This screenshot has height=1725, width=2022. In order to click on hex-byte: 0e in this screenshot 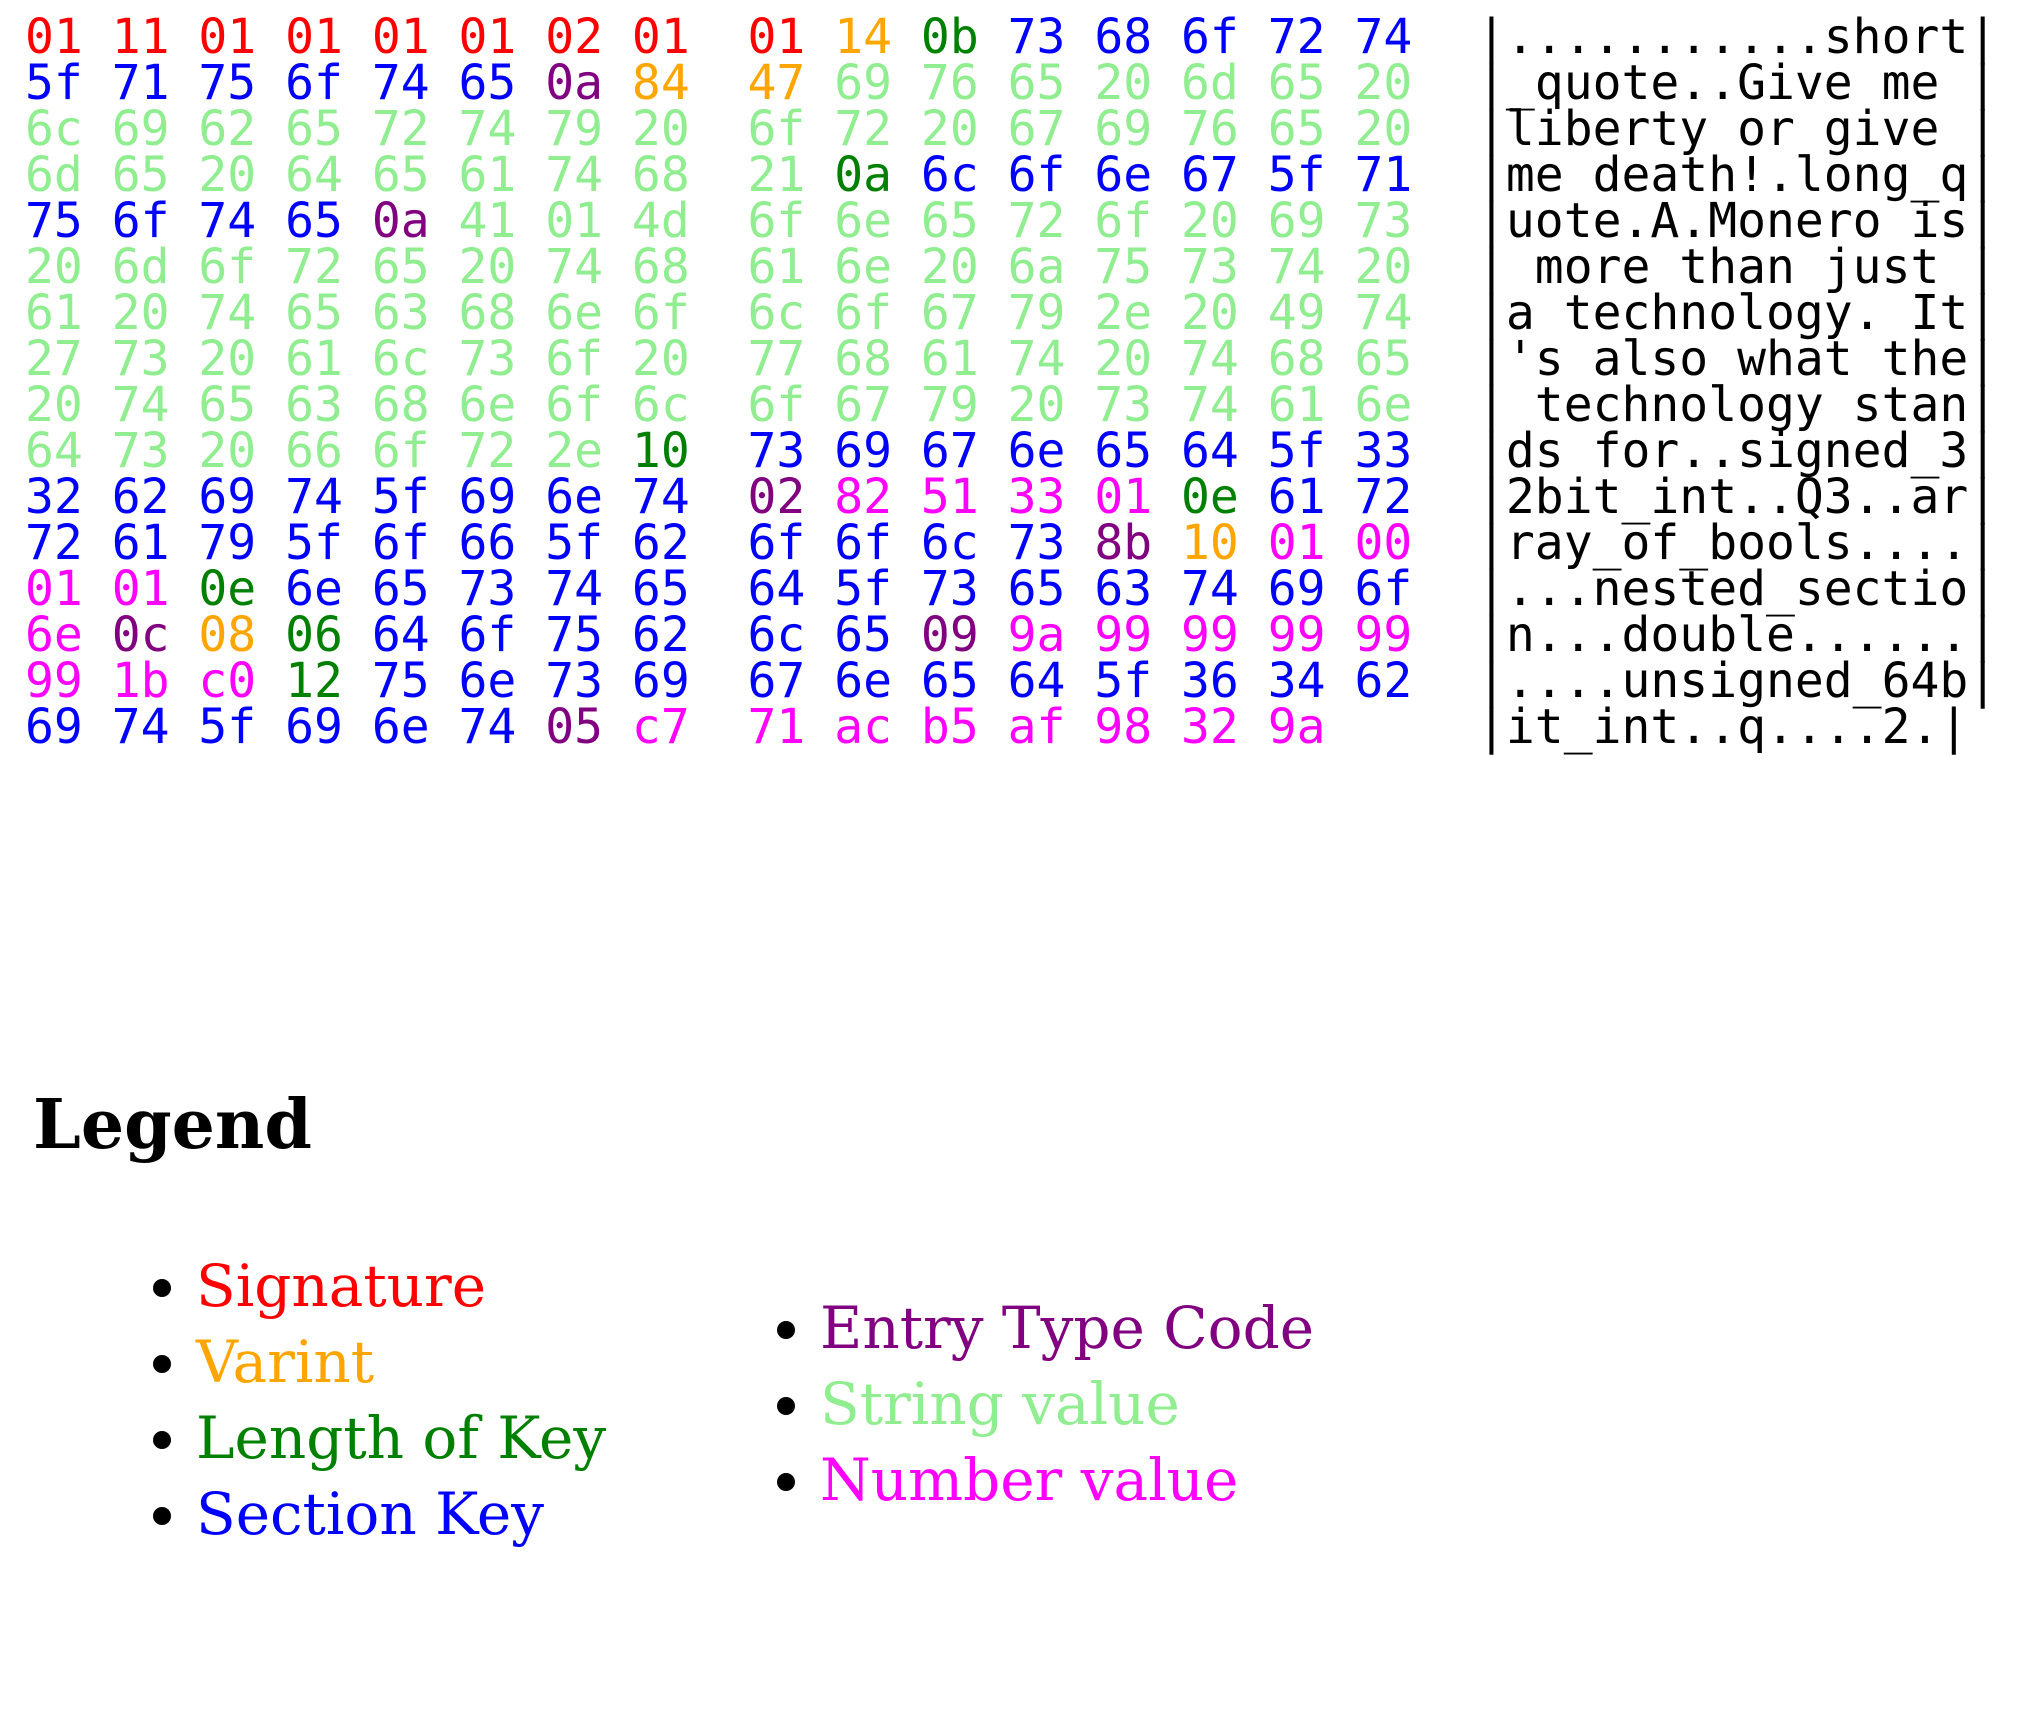, I will do `click(227, 589)`.